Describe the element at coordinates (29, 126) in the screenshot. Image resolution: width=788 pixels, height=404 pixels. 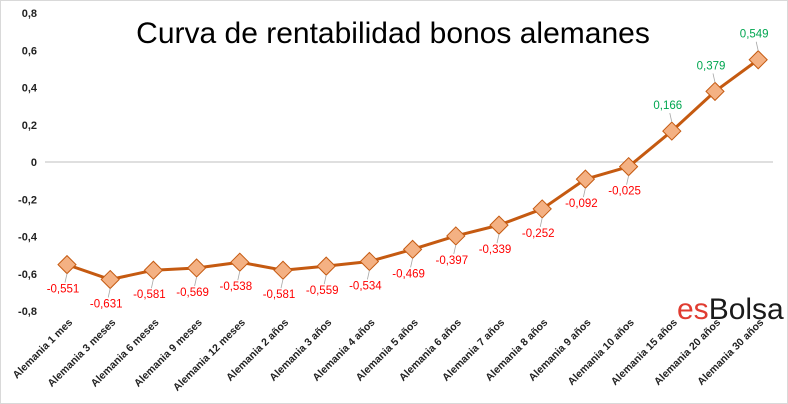
I see `y-tick-label: 0,2` at that location.